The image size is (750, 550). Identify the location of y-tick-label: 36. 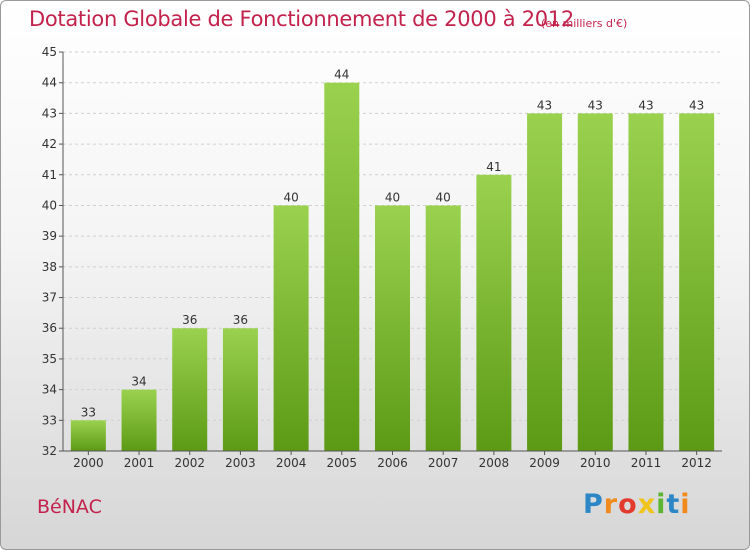
(49, 328).